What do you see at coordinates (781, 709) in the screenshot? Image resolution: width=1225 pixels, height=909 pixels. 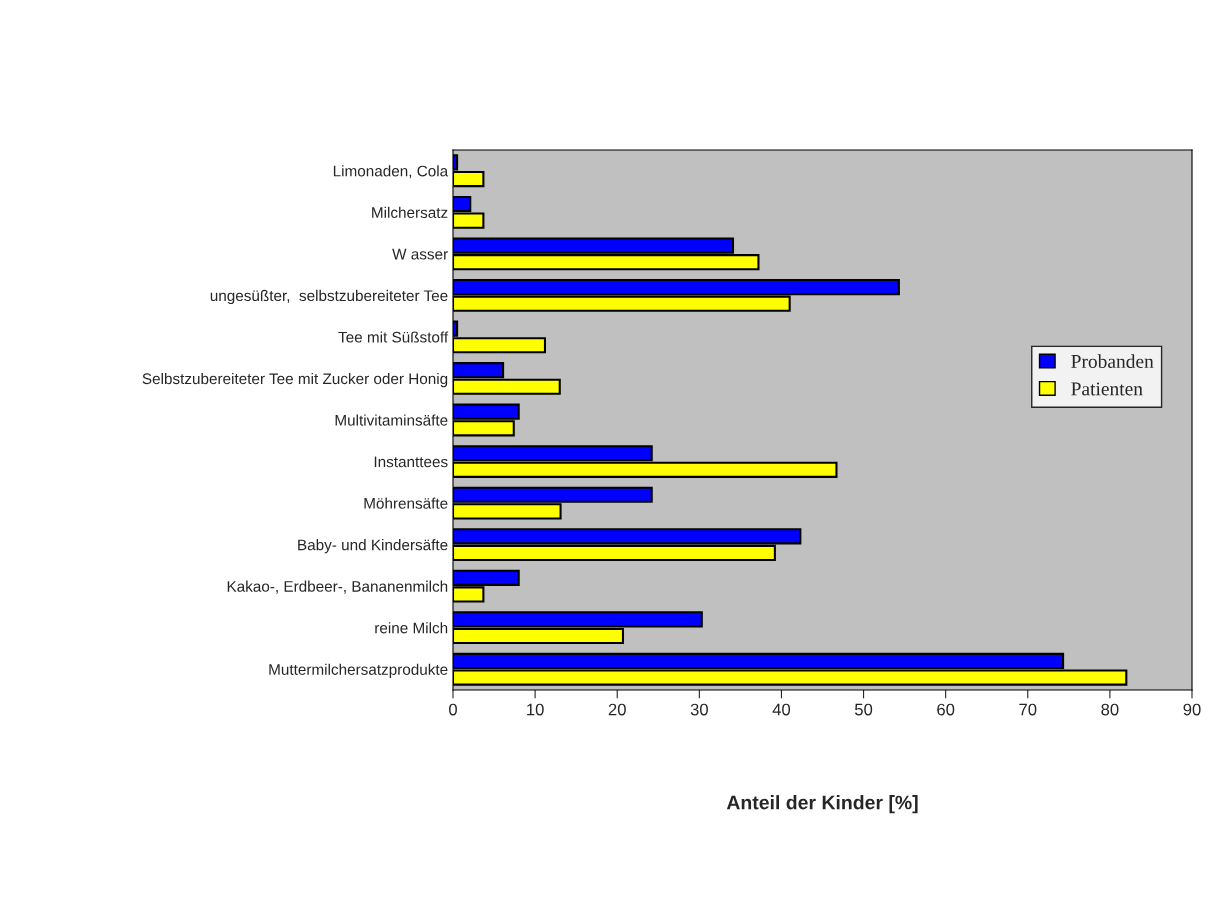 I see `x-tick-label: 40` at bounding box center [781, 709].